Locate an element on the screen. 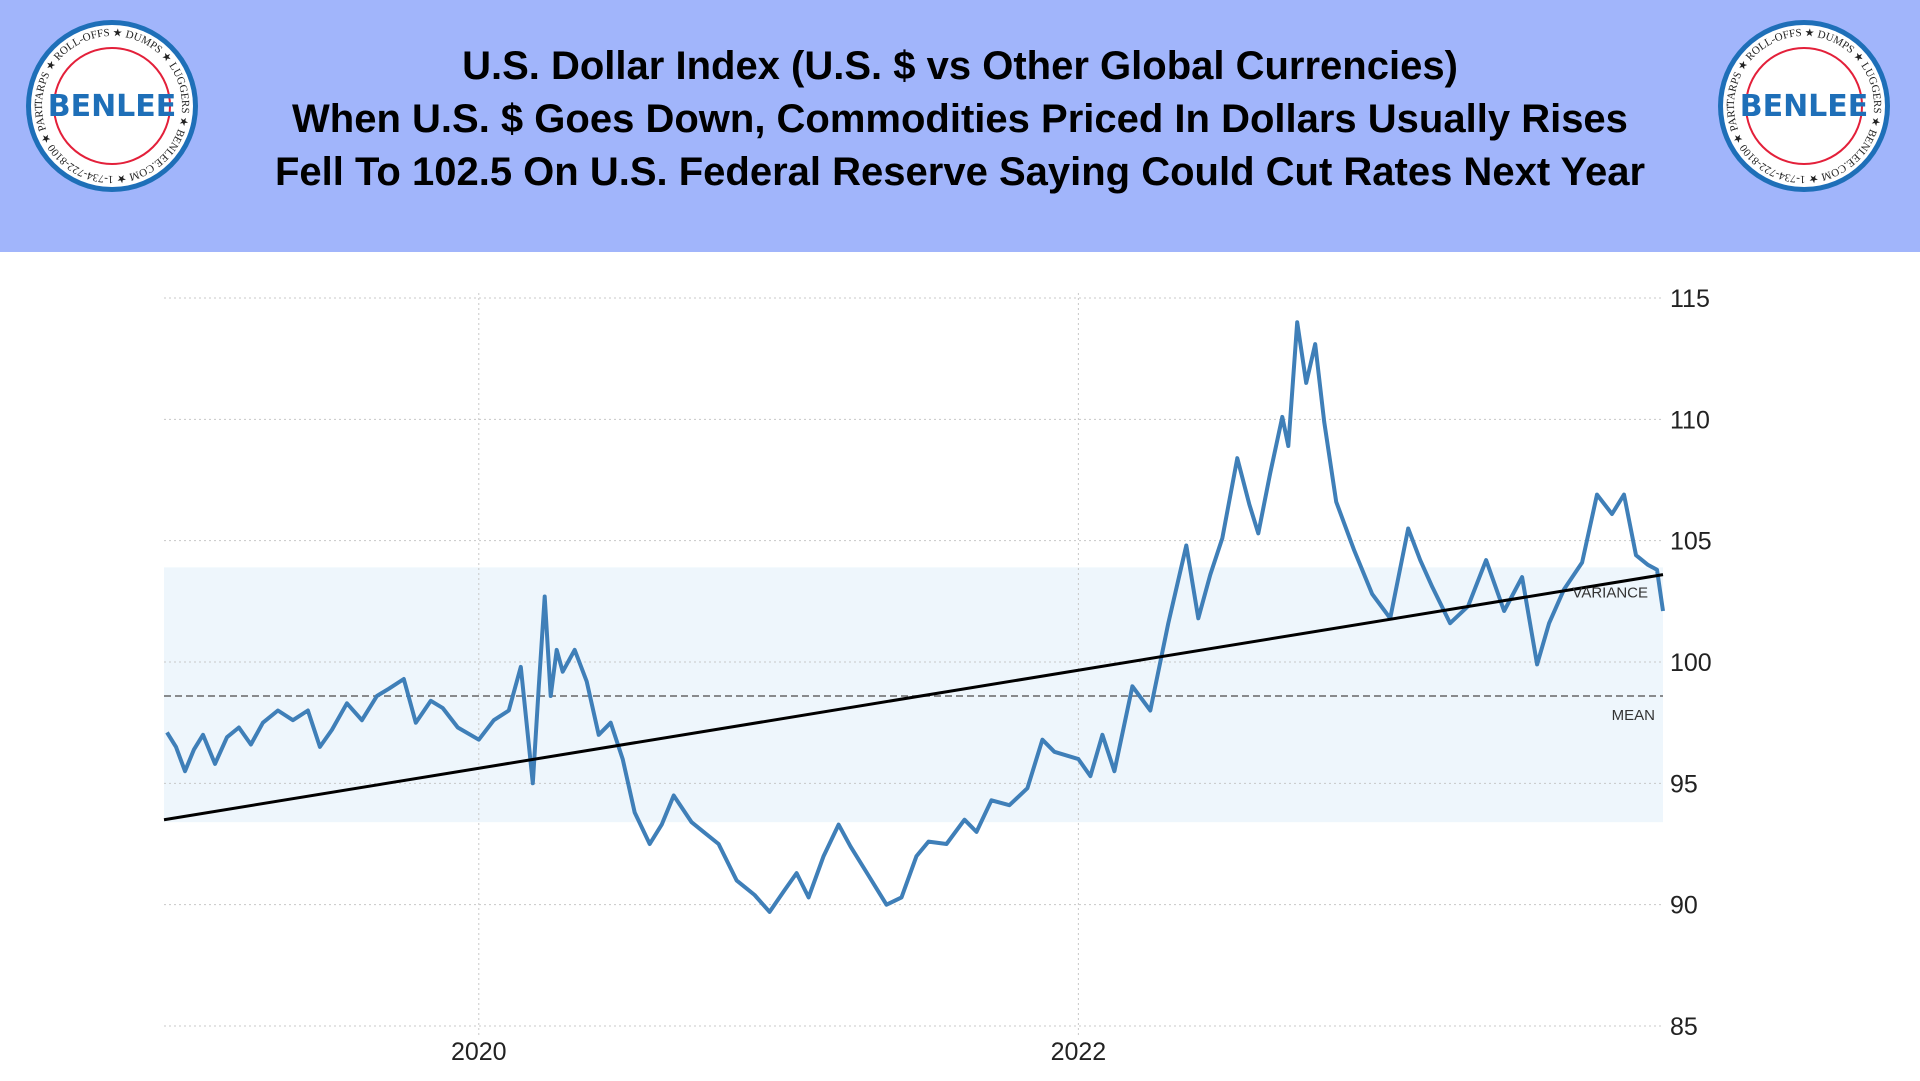 The height and width of the screenshot is (1081, 1920). x-tick-label: 2022 is located at coordinates (1079, 1052).